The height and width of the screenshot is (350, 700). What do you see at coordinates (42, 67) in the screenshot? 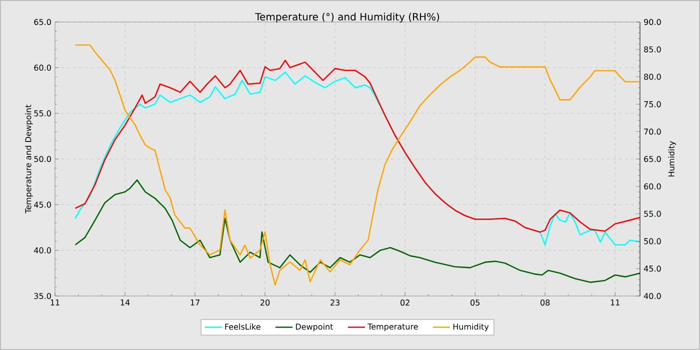
I see `y-tick-label: 60.0` at bounding box center [42, 67].